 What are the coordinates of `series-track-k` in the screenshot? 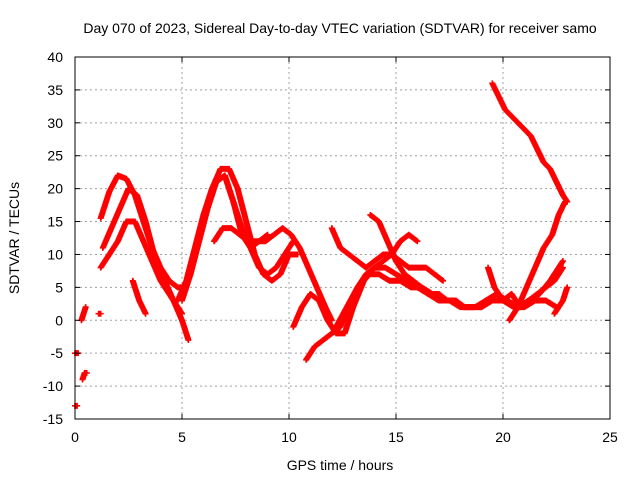 It's located at (387, 254).